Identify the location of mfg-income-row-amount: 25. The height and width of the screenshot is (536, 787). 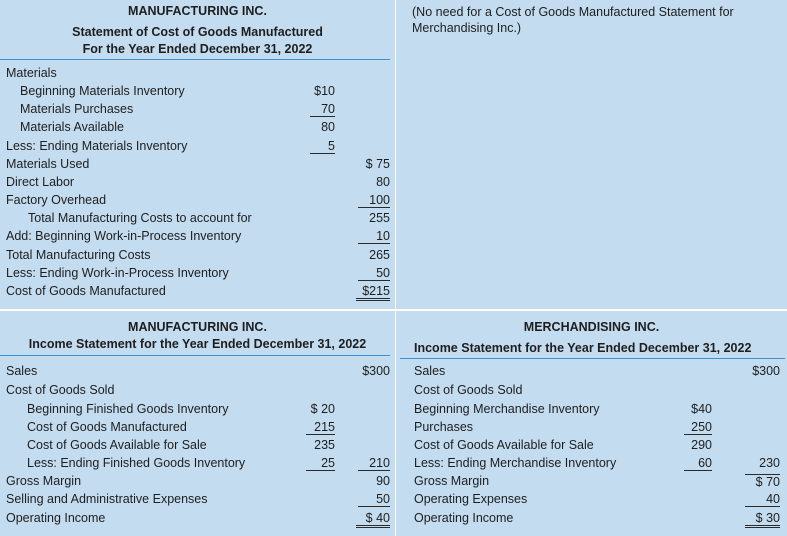
(320, 463).